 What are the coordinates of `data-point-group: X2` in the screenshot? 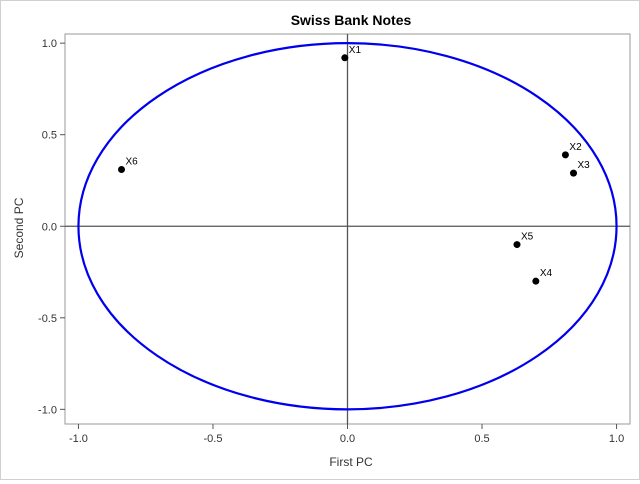 It's located at (571, 150).